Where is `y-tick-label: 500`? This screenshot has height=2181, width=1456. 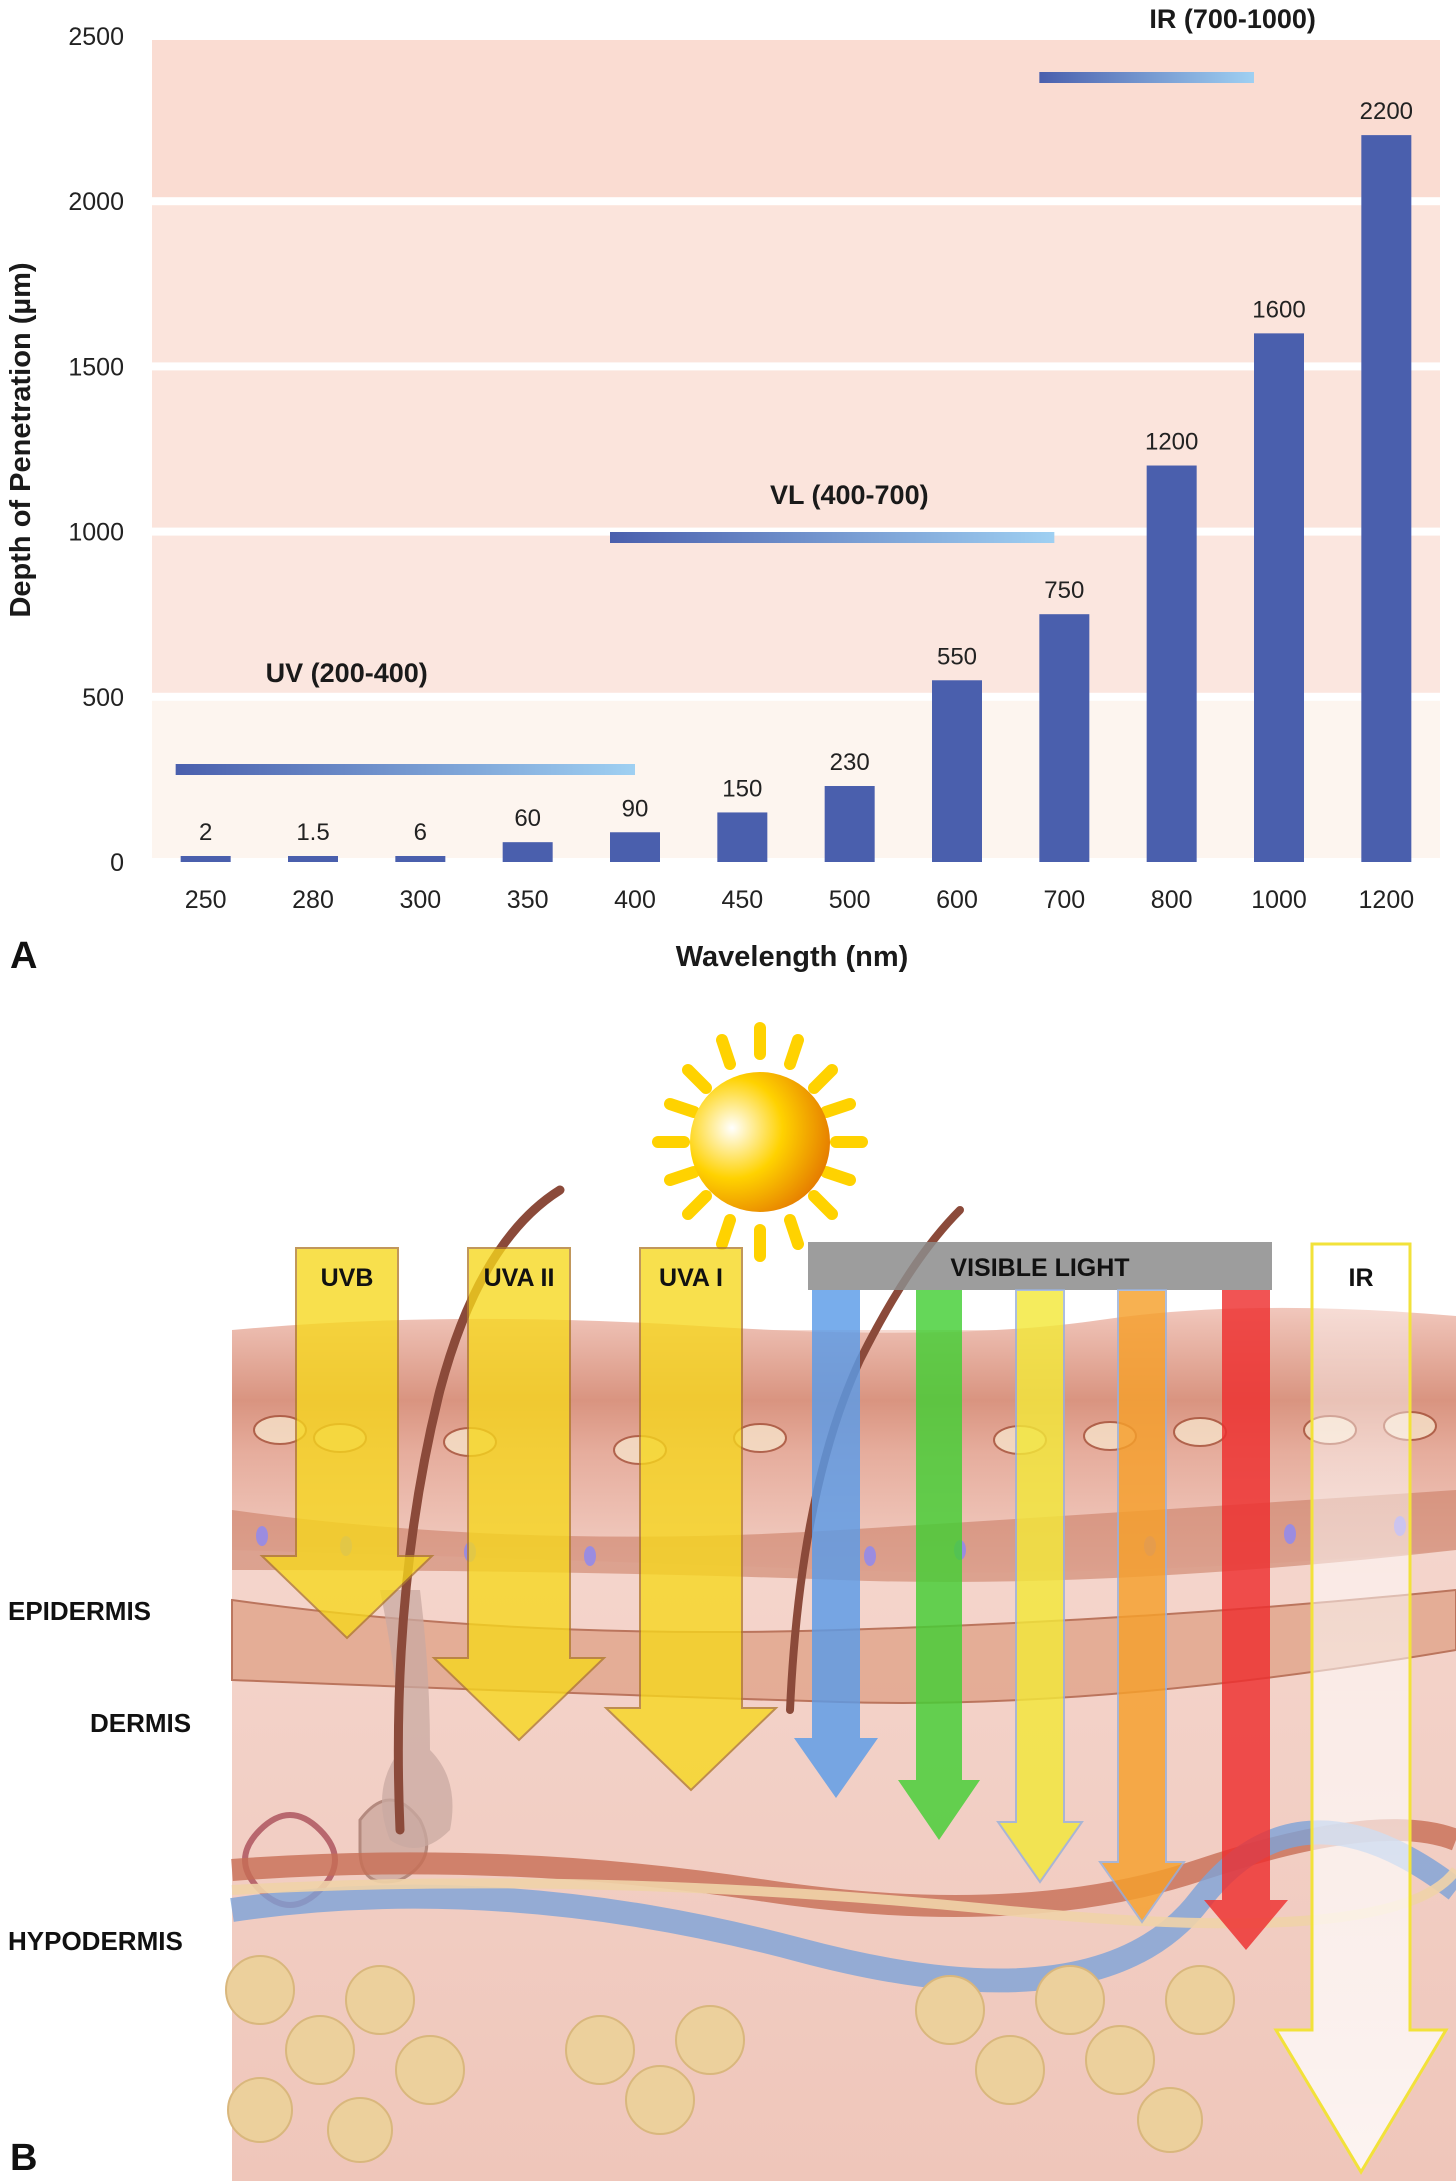
y-tick-label: 500 is located at coordinates (103, 698).